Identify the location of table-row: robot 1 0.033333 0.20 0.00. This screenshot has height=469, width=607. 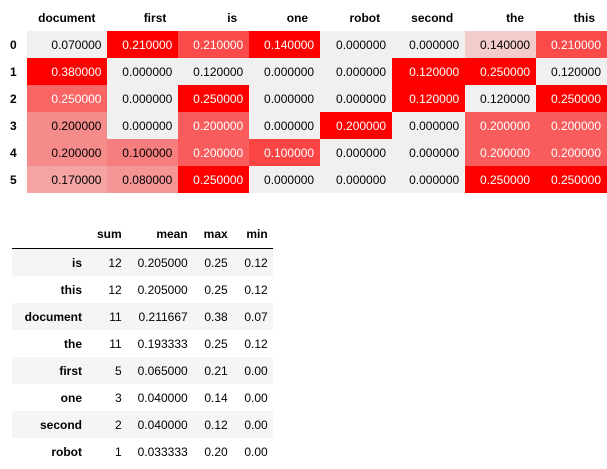
(142, 451).